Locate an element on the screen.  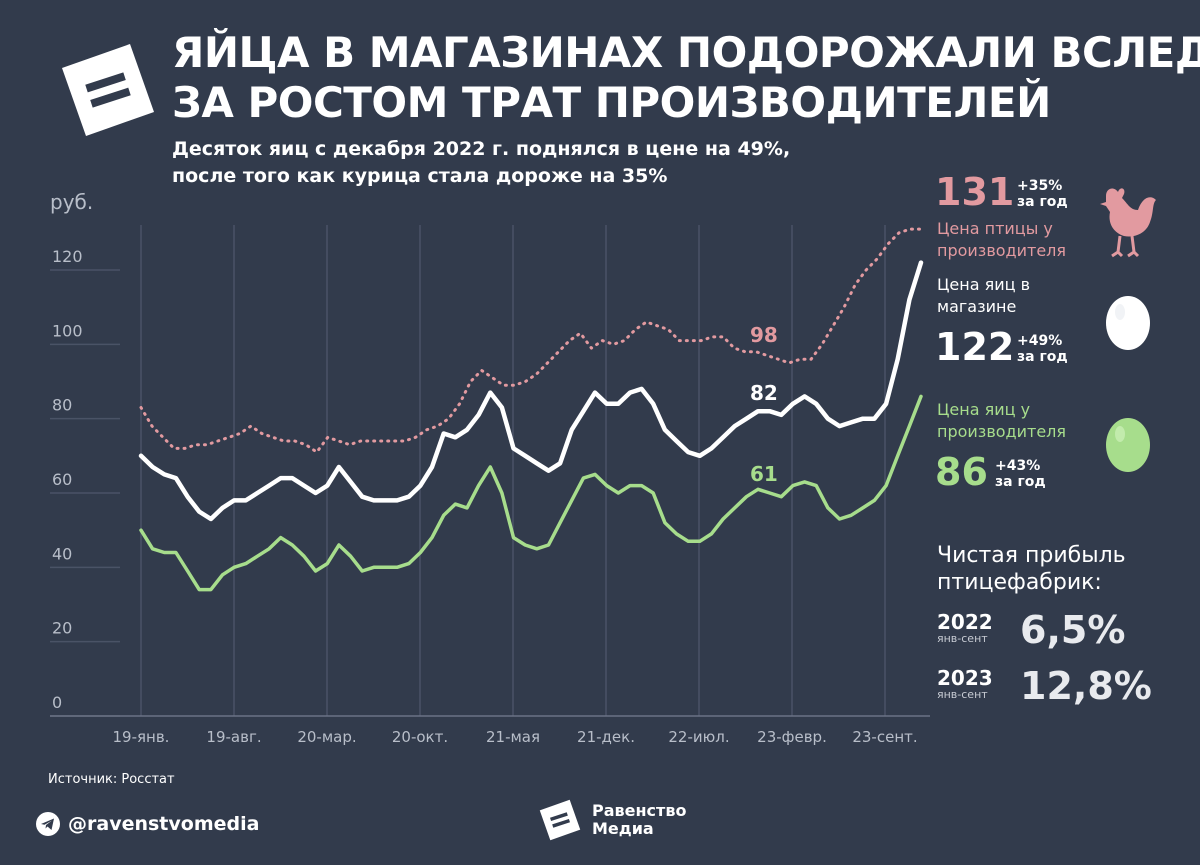
producer-change: +43% is located at coordinates (1018, 466).